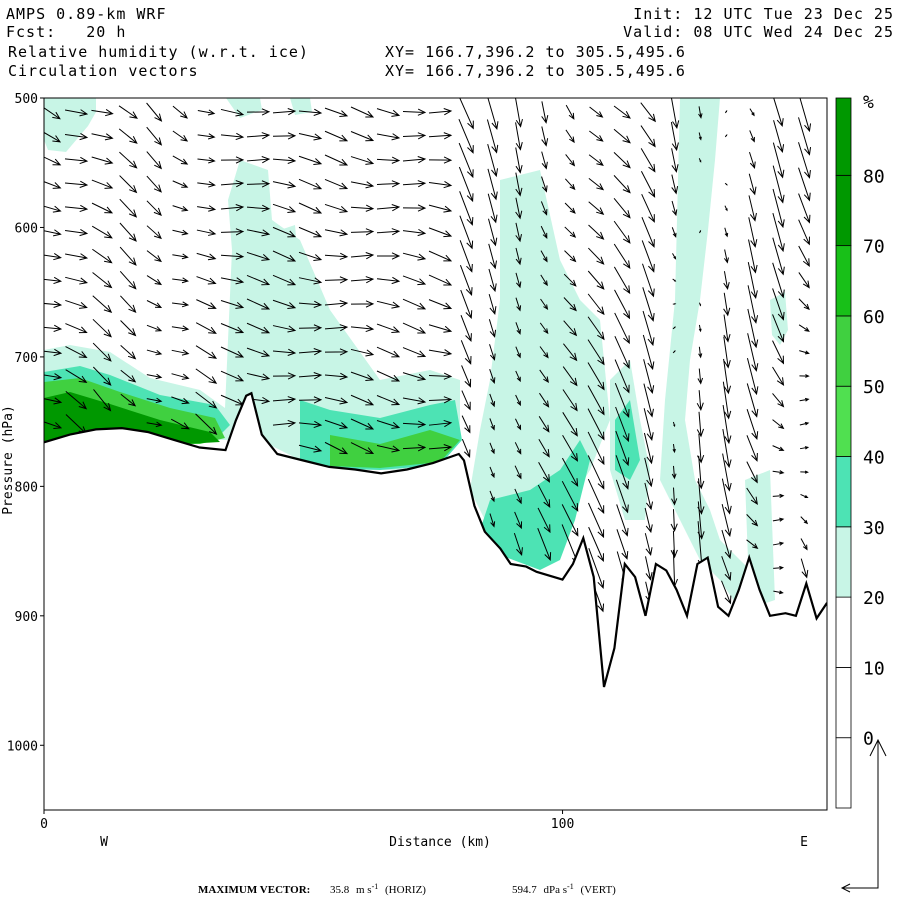 This screenshot has height=900, width=900. I want to click on colorbar-label: 0, so click(868, 739).